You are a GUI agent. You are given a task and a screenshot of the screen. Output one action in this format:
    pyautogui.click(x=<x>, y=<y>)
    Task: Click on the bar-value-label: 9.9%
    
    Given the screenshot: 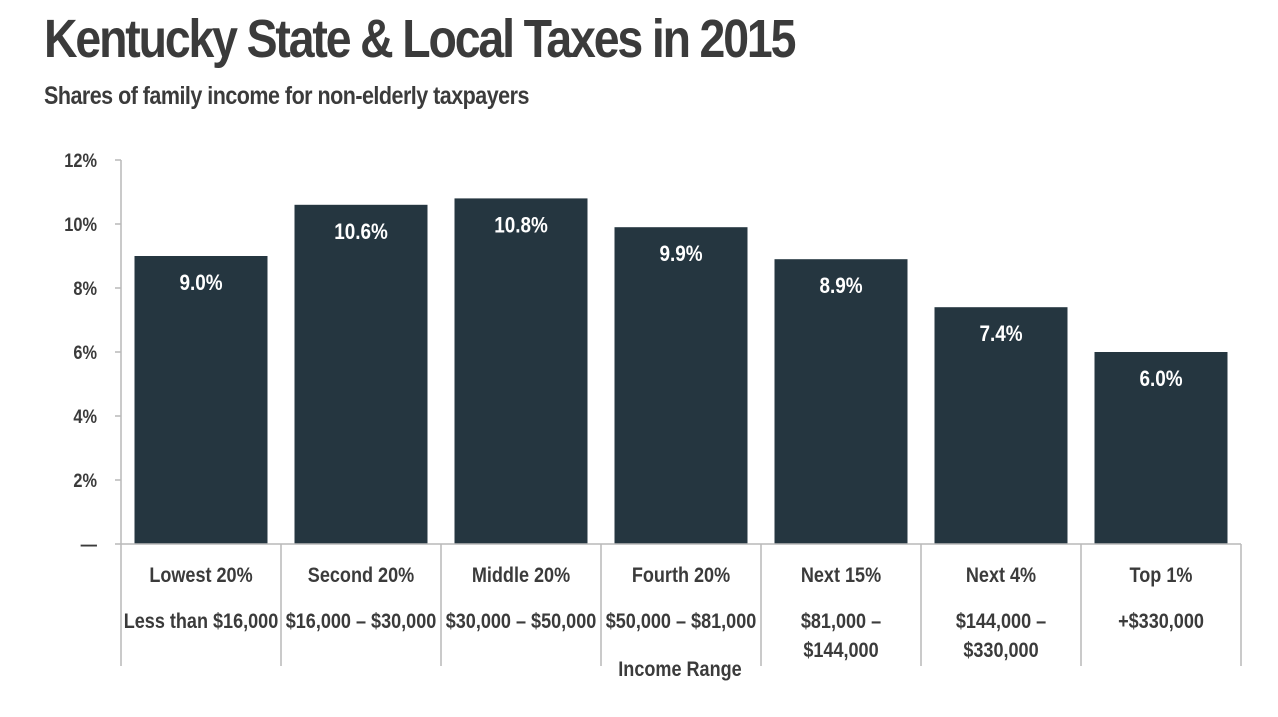 What is the action you would take?
    pyautogui.click(x=680, y=254)
    